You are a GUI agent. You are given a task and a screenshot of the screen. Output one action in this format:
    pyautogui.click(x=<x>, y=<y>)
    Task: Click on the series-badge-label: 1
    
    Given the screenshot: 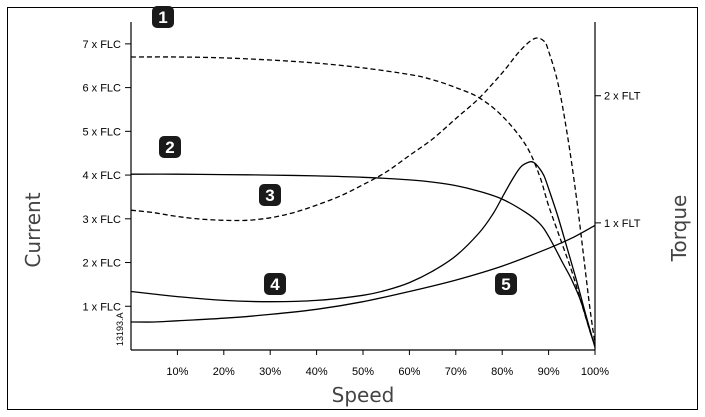 What is the action you would take?
    pyautogui.click(x=162, y=17)
    